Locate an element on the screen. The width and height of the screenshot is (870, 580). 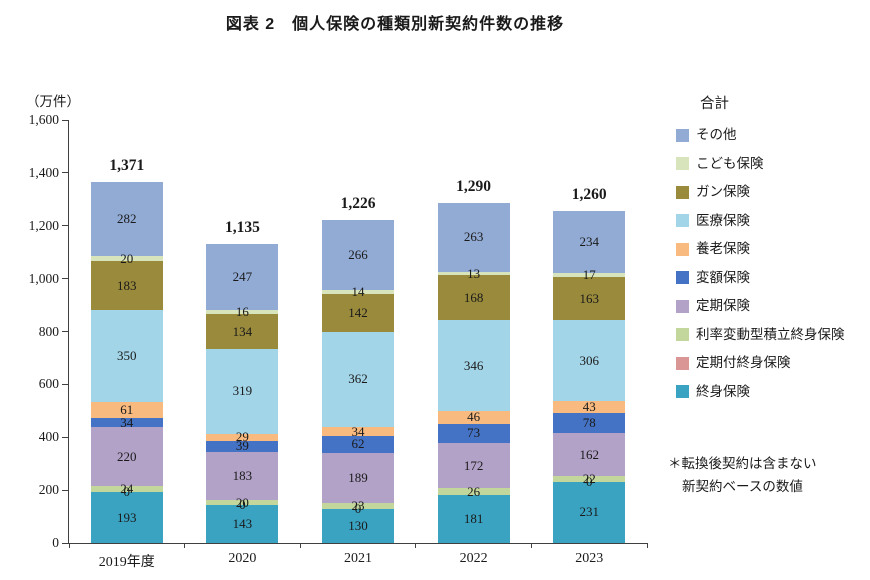
segment-label: 78 is located at coordinates (589, 422).